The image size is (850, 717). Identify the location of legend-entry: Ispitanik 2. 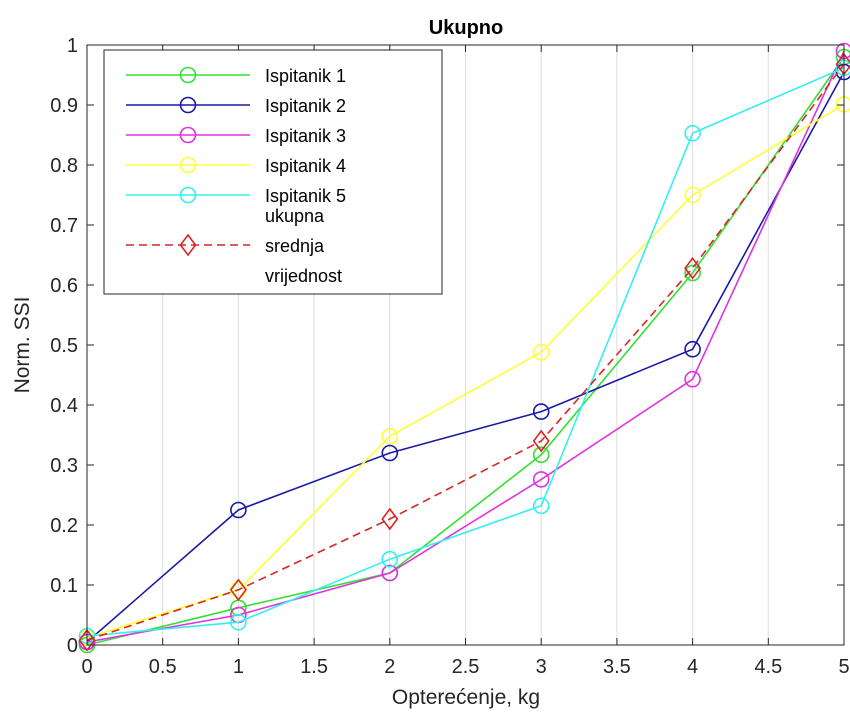
(236, 106).